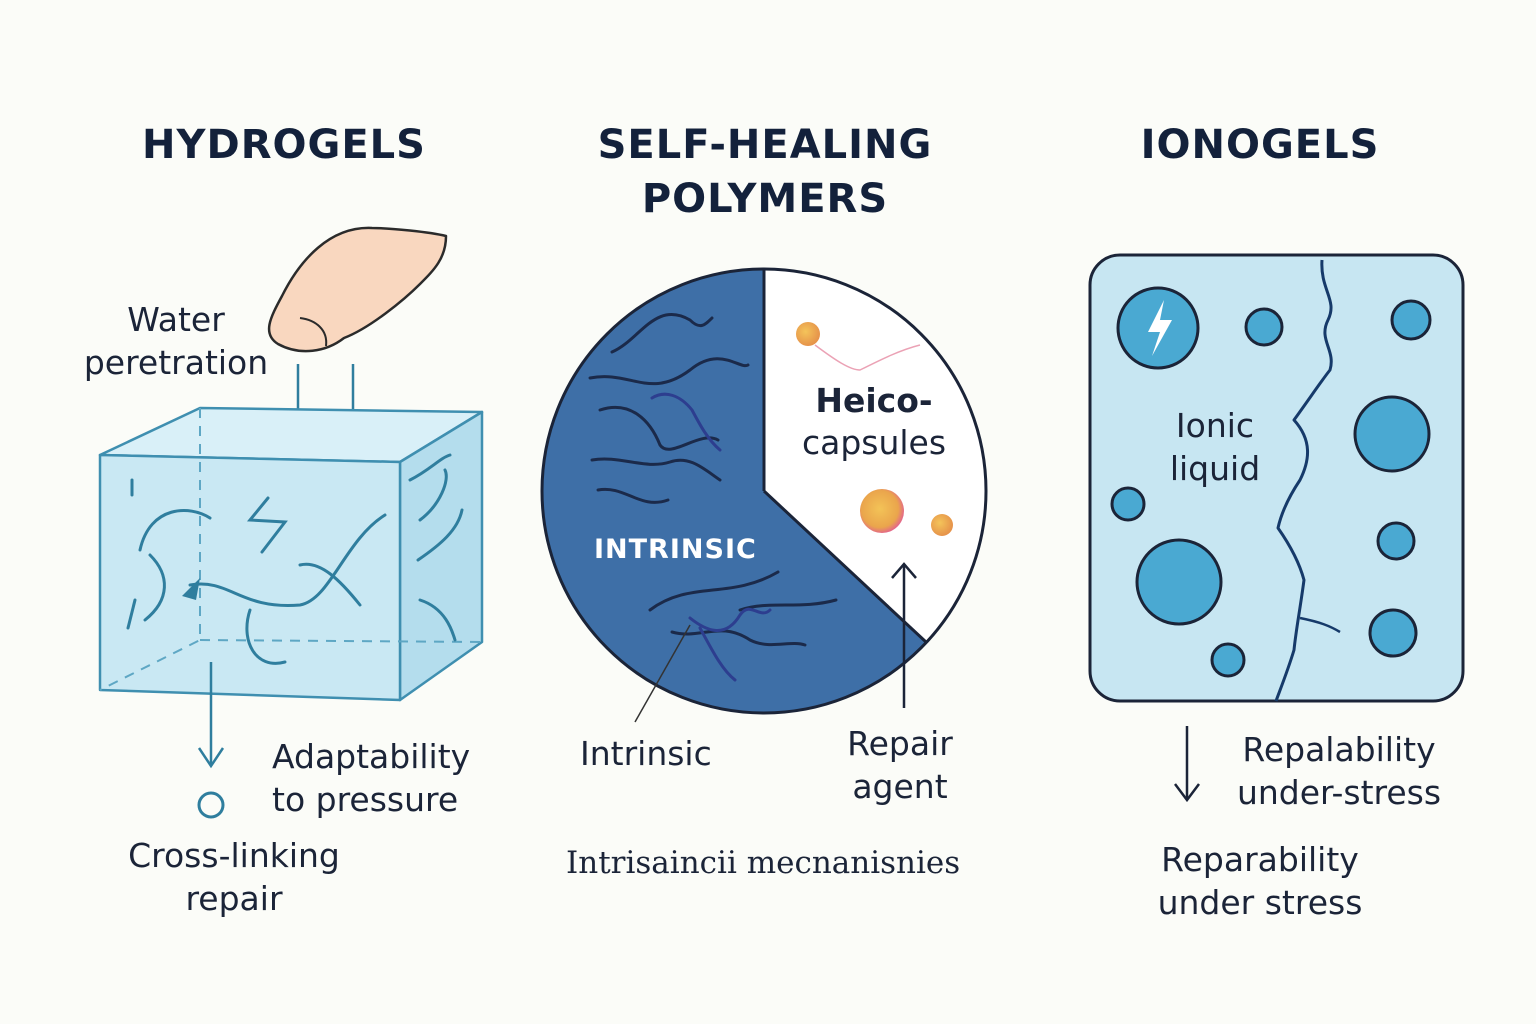 The width and height of the screenshot is (1536, 1024). What do you see at coordinates (765, 199) in the screenshot?
I see `self-healing-title-line2: POLYMERS` at bounding box center [765, 199].